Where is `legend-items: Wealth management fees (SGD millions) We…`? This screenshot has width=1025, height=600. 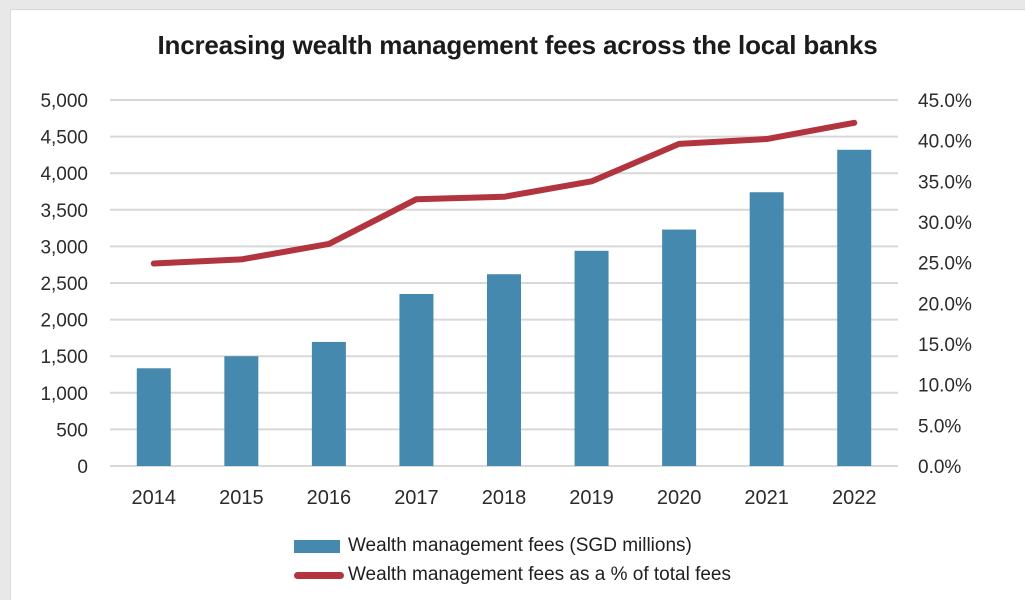 legend-items: Wealth management fees (SGD millions) We… is located at coordinates (512, 560).